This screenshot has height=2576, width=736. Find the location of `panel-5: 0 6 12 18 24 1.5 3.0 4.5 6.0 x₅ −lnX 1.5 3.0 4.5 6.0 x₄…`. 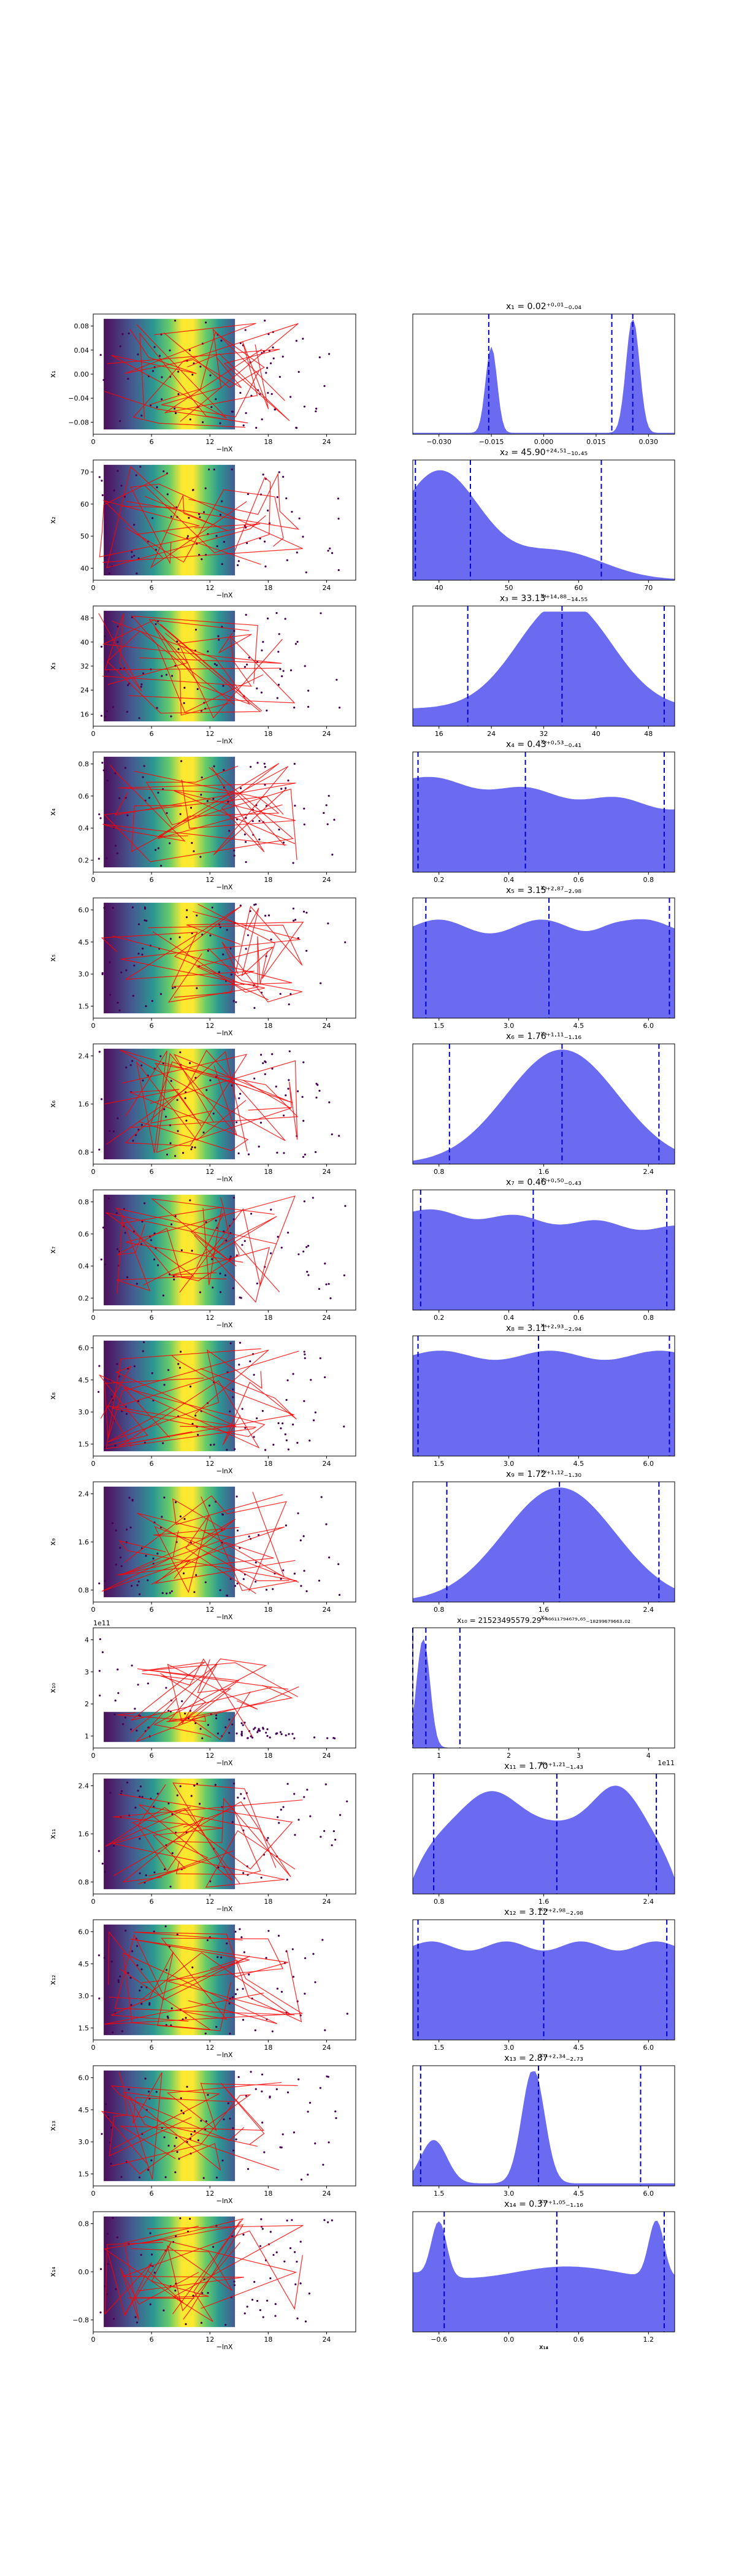

panel-5: 0 6 12 18 24 1.5 3.0 4.5 6.0 x₅ −lnX 1.5 3.0 4.5 6.0 x₄… is located at coordinates (361, 961).